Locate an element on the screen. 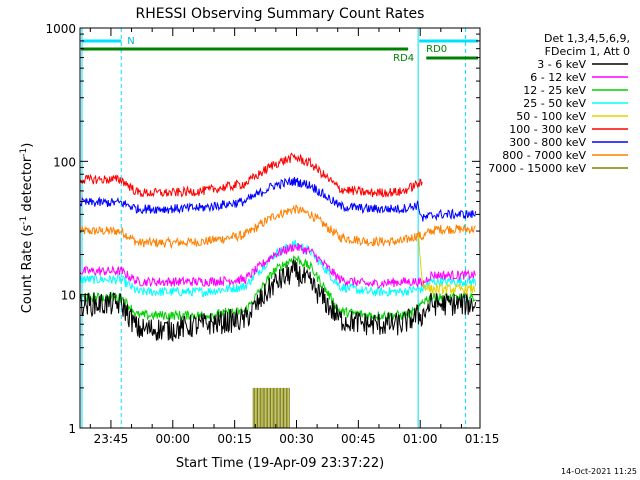  y-tick-label-3: 1000 is located at coordinates (60, 29).